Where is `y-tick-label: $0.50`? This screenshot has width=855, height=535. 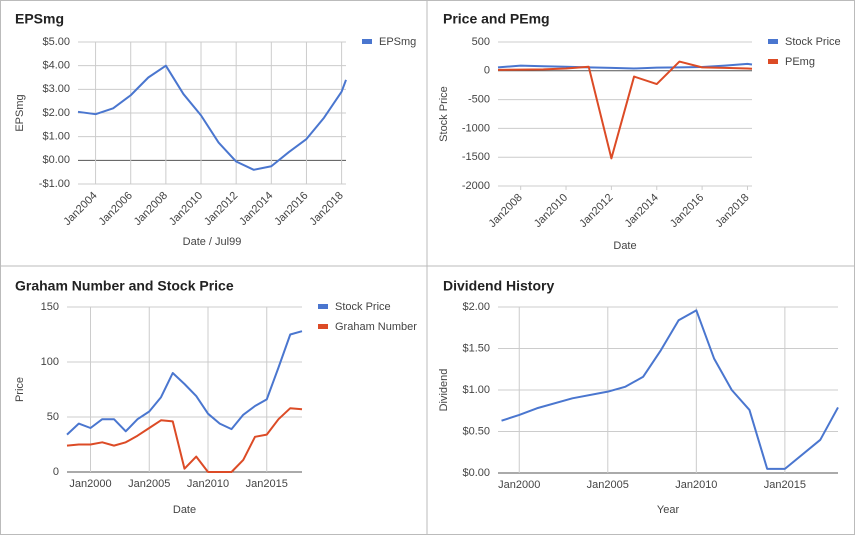 y-tick-label: $0.50 is located at coordinates (476, 431).